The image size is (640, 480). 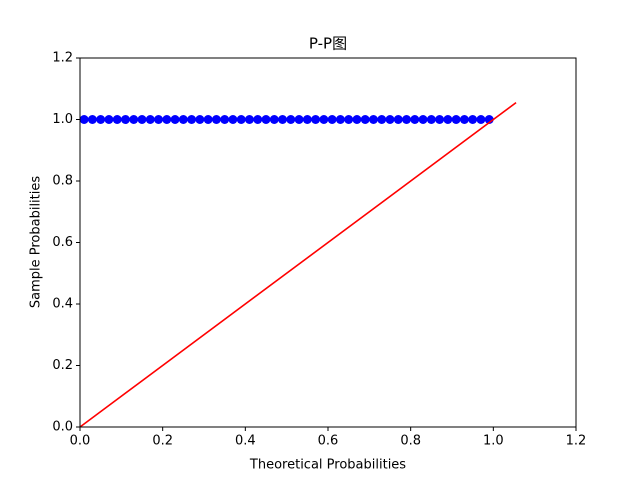 I want to click on x-tick-label: 0.8, so click(x=410, y=441).